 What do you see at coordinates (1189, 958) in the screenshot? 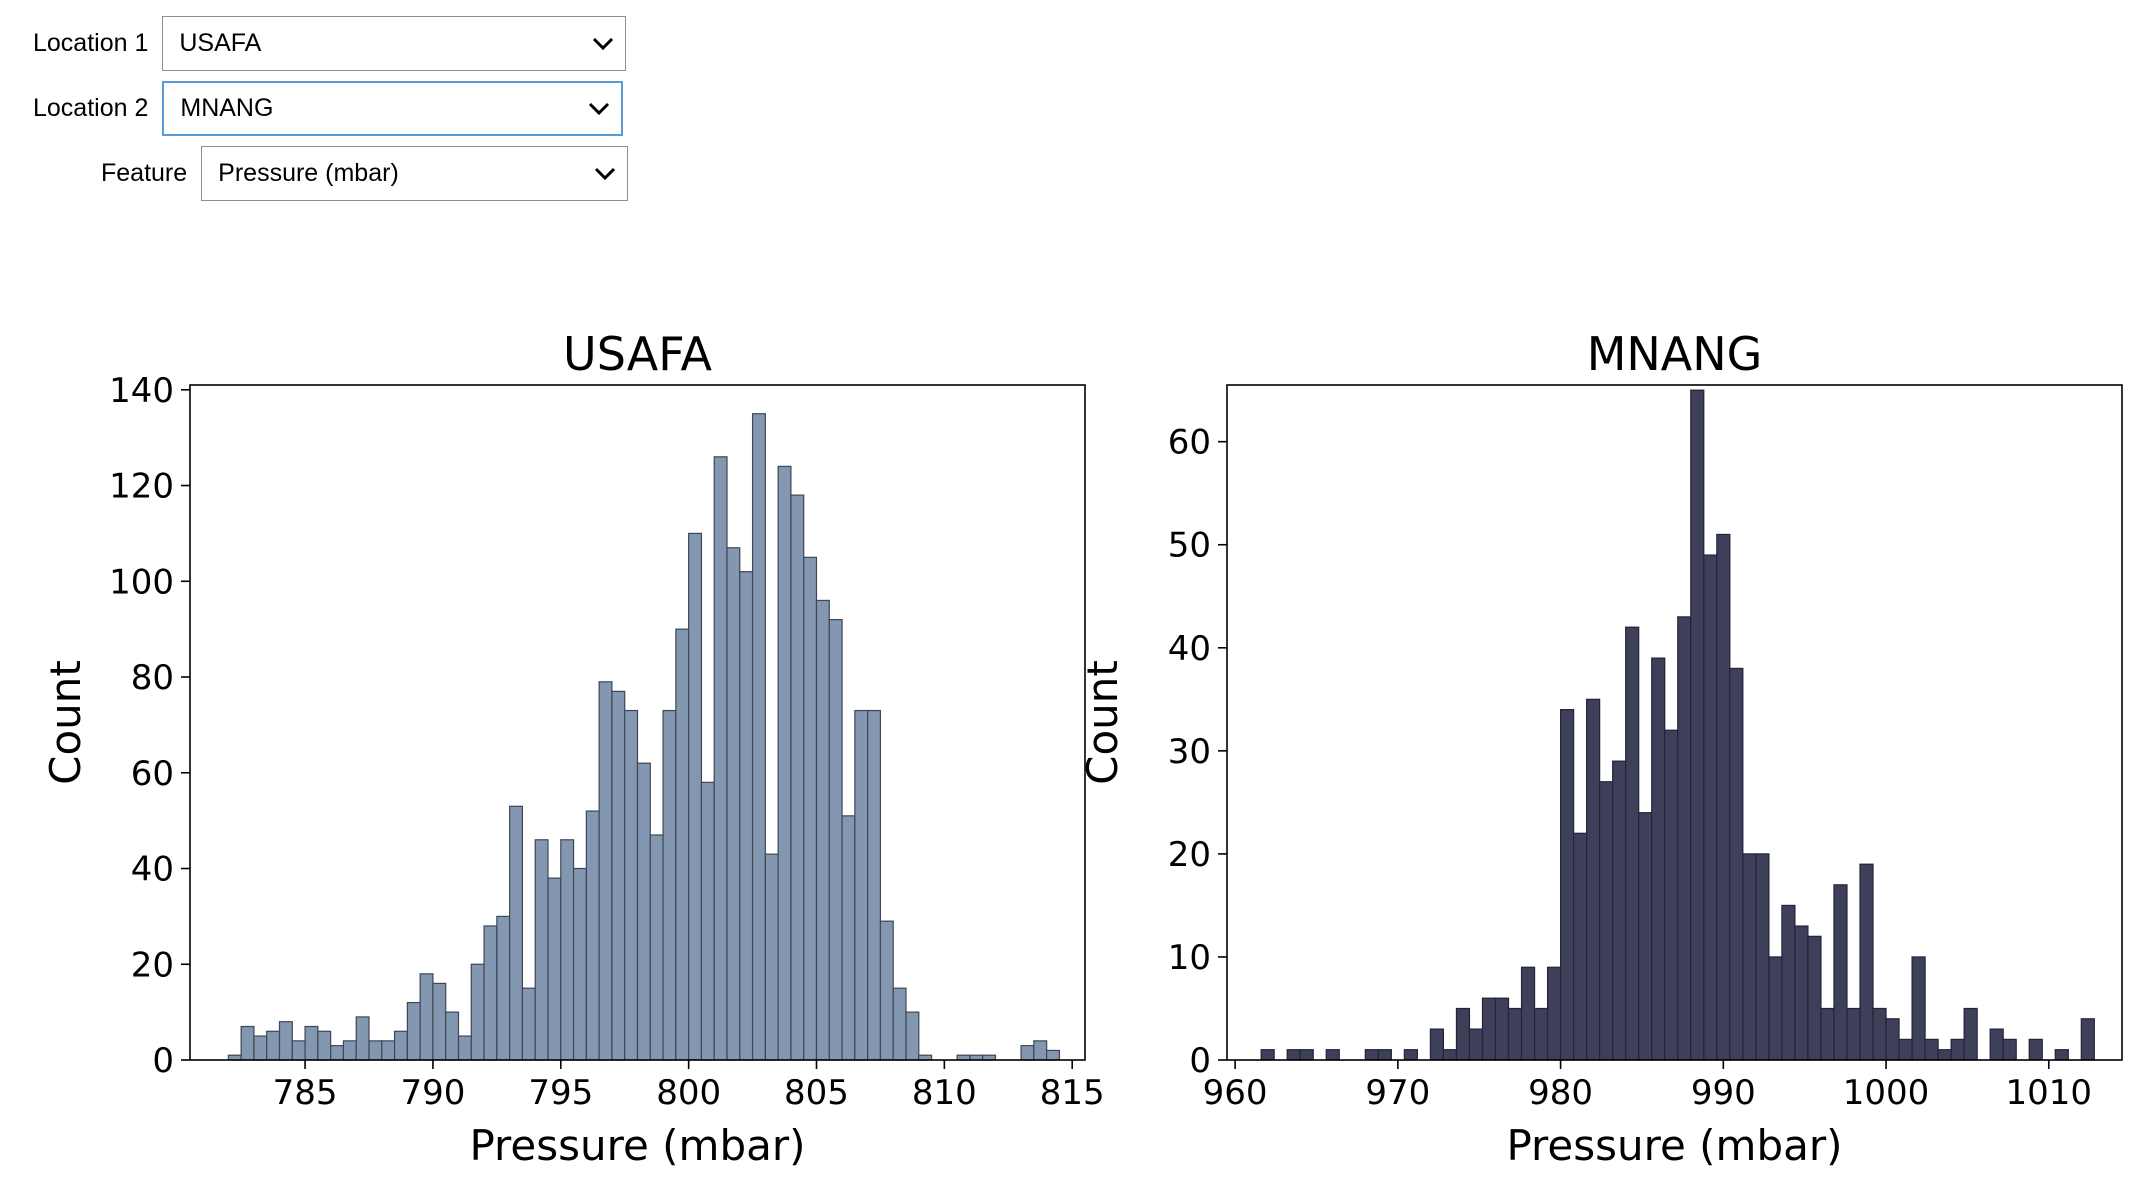
I see `y-tick-label: 10` at bounding box center [1189, 958].